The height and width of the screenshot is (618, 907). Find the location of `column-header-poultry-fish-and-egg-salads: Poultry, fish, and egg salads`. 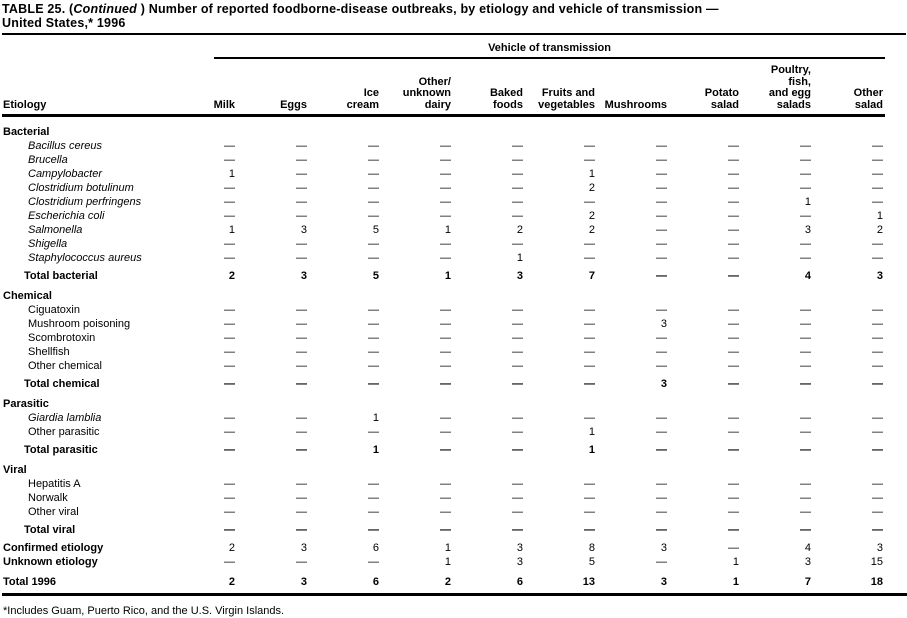

column-header-poultry-fish-and-egg-salads: Poultry, fish, and egg salads is located at coordinates (777, 88).